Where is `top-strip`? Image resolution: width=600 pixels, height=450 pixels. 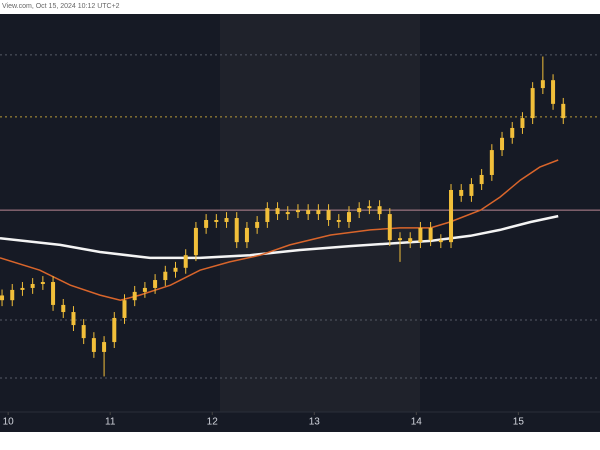
top-strip is located at coordinates (300, 7).